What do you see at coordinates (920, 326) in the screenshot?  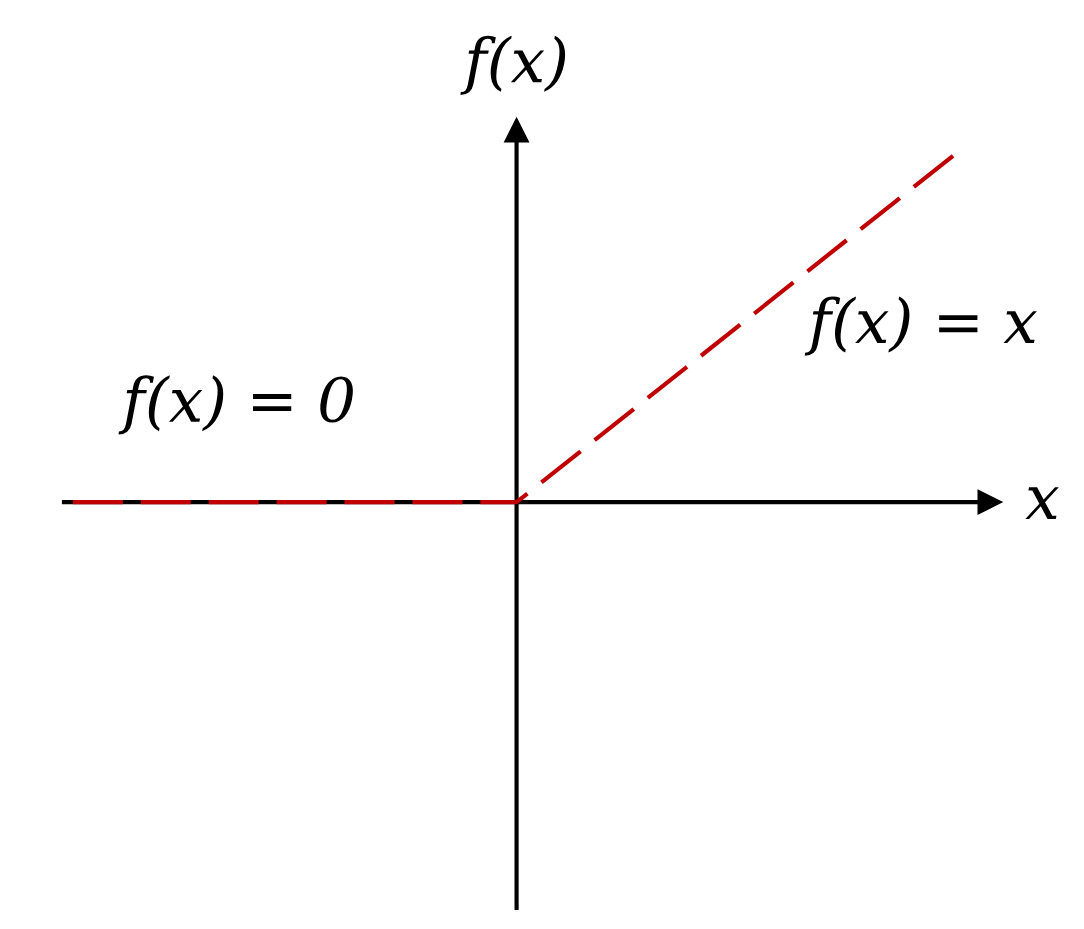 I see `annotation: f(x) = x` at bounding box center [920, 326].